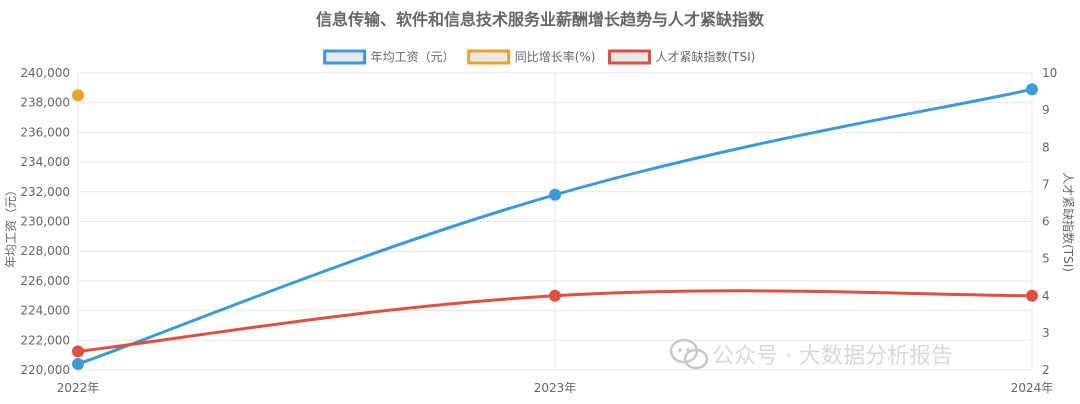 This screenshot has width=1080, height=404. What do you see at coordinates (1046, 184) in the screenshot?
I see `right-tick-label: 7` at bounding box center [1046, 184].